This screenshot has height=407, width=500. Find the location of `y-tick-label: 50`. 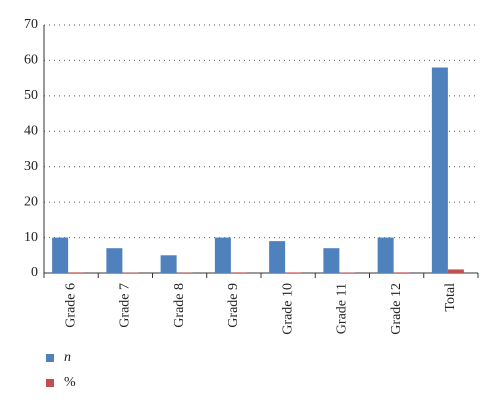

y-tick-label: 50 is located at coordinates (31, 95).